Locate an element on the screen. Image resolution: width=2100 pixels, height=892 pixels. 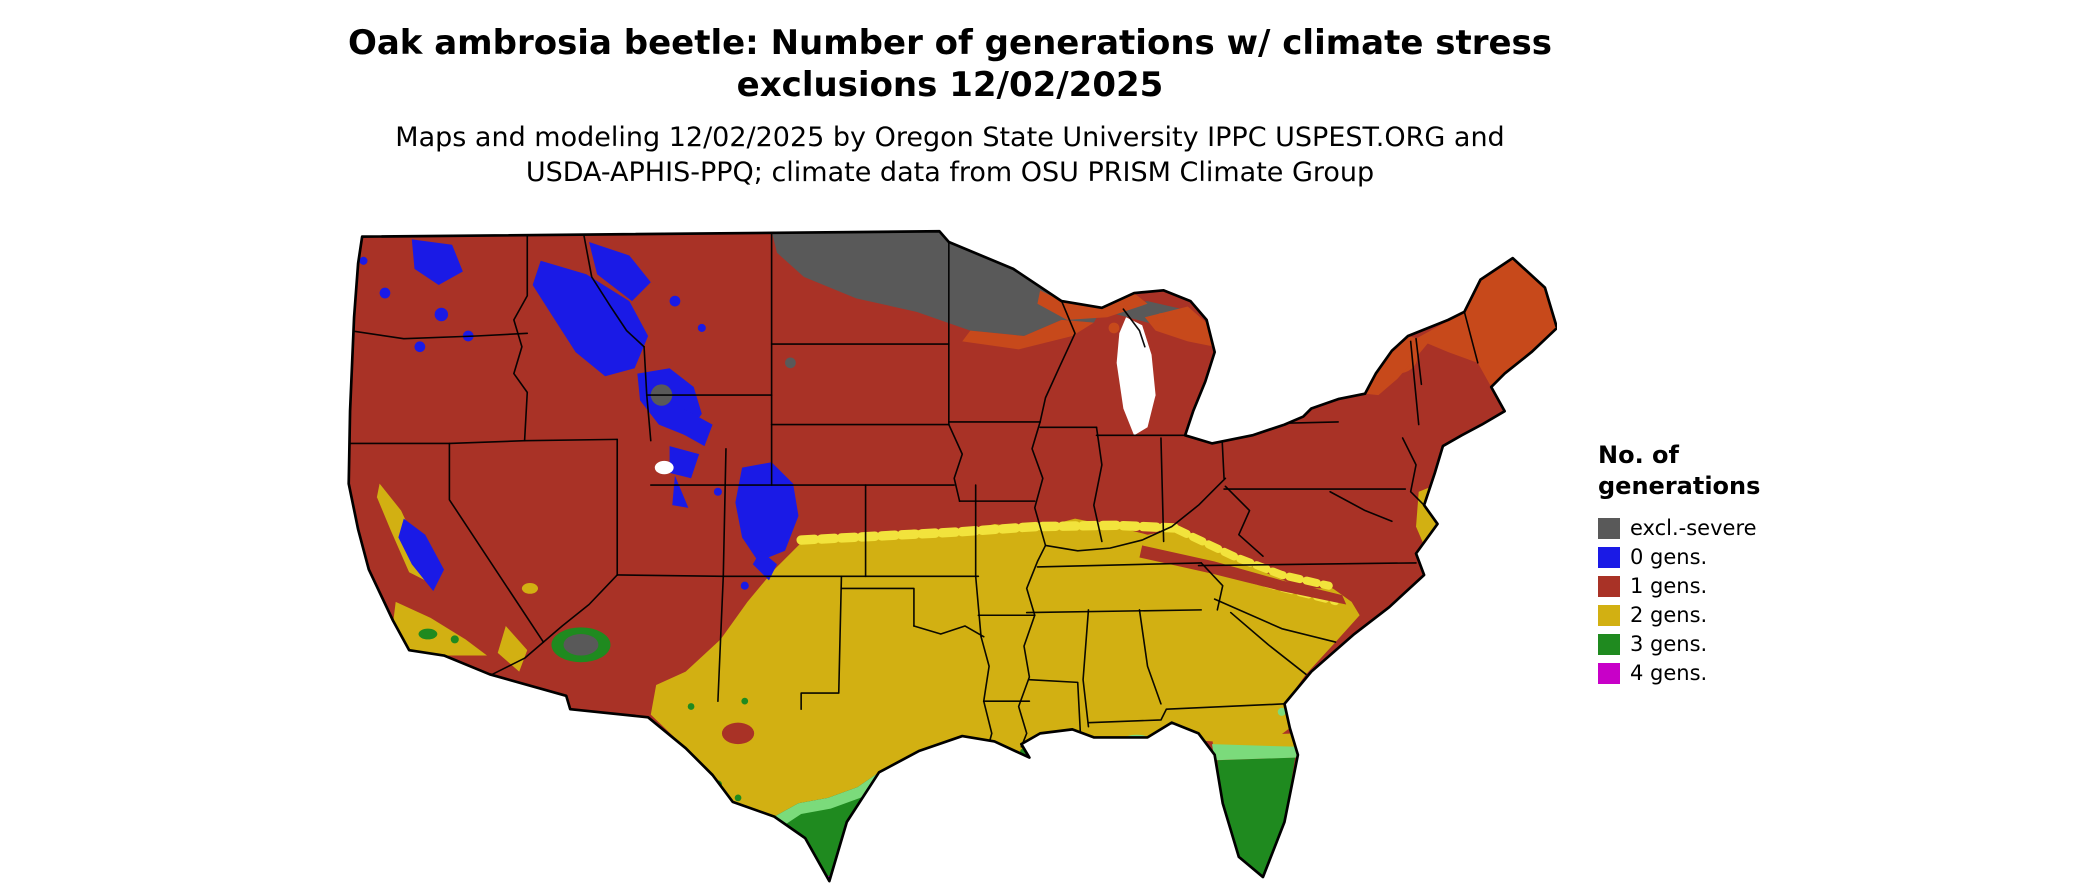
legend-title: No. of generations is located at coordinates (1728, 471).